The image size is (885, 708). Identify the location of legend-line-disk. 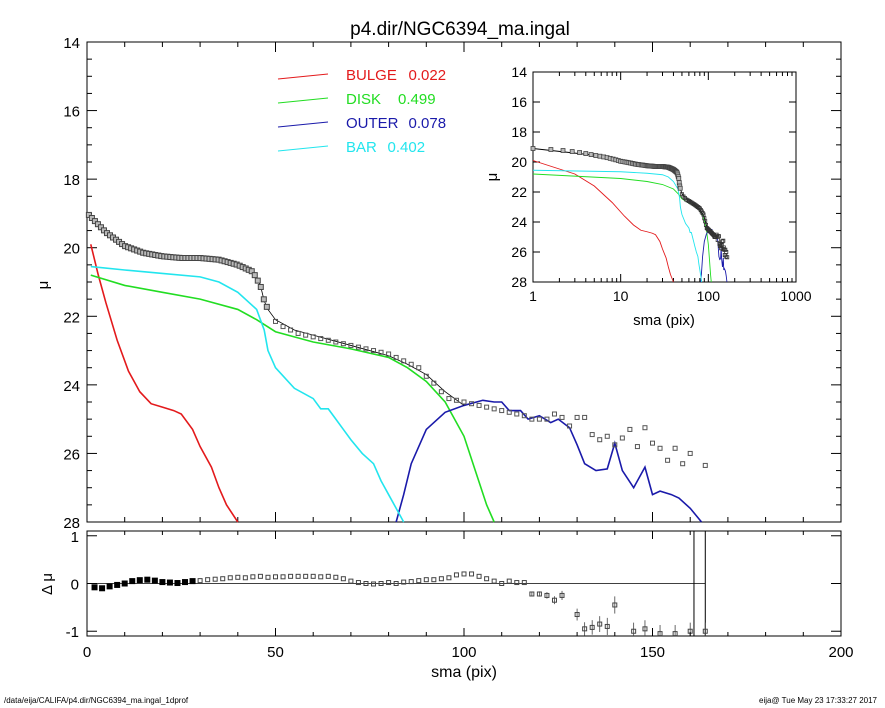
(303, 100).